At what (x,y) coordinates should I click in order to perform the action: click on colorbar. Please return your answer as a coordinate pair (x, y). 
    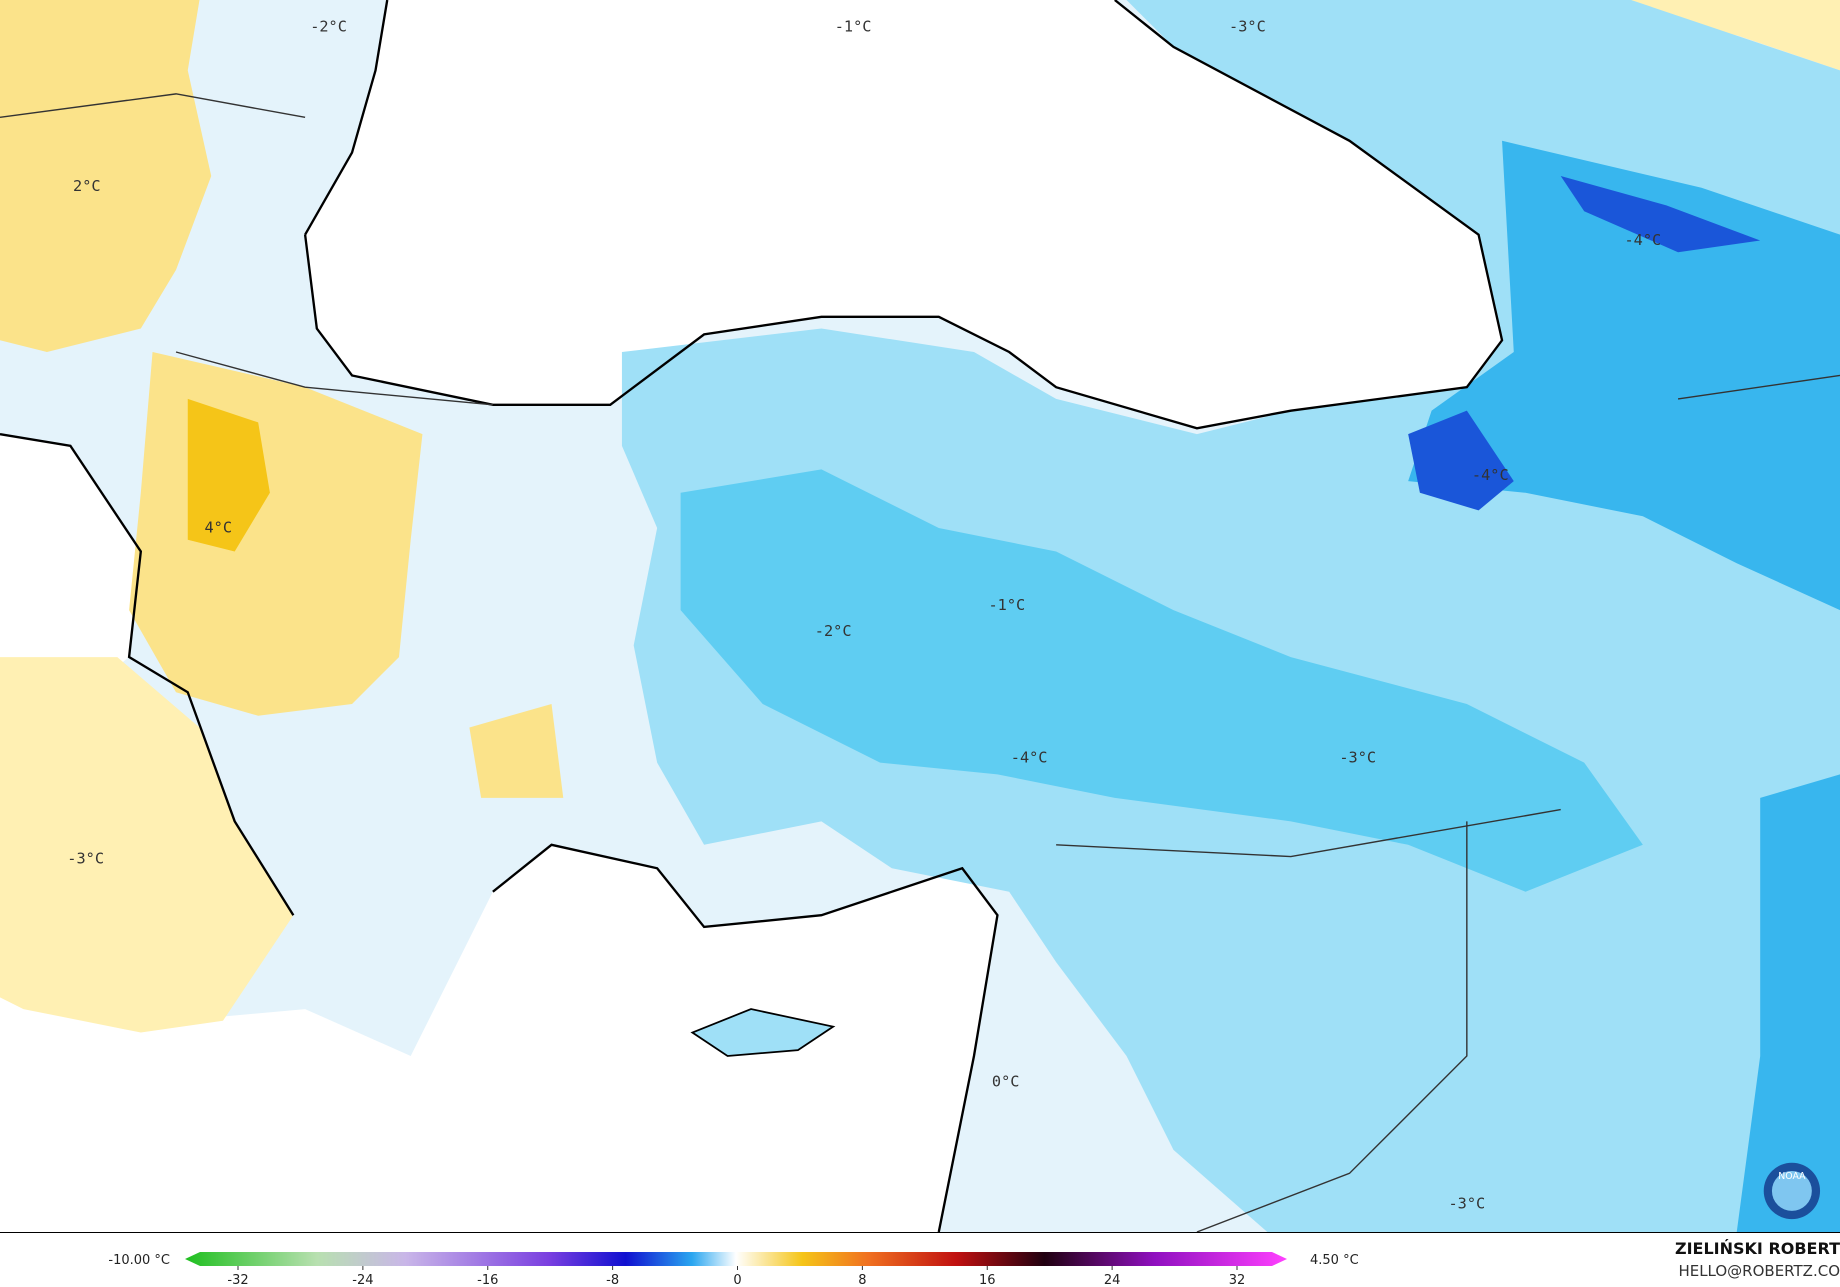
    Looking at the image, I should click on (736, 1259).